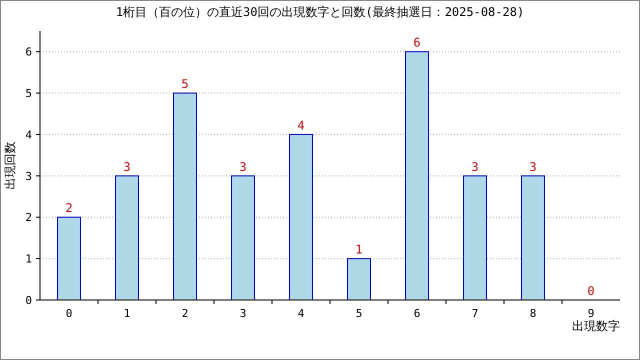 The width and height of the screenshot is (640, 360). Describe the element at coordinates (359, 313) in the screenshot. I see `x-tick-label: 5` at that location.